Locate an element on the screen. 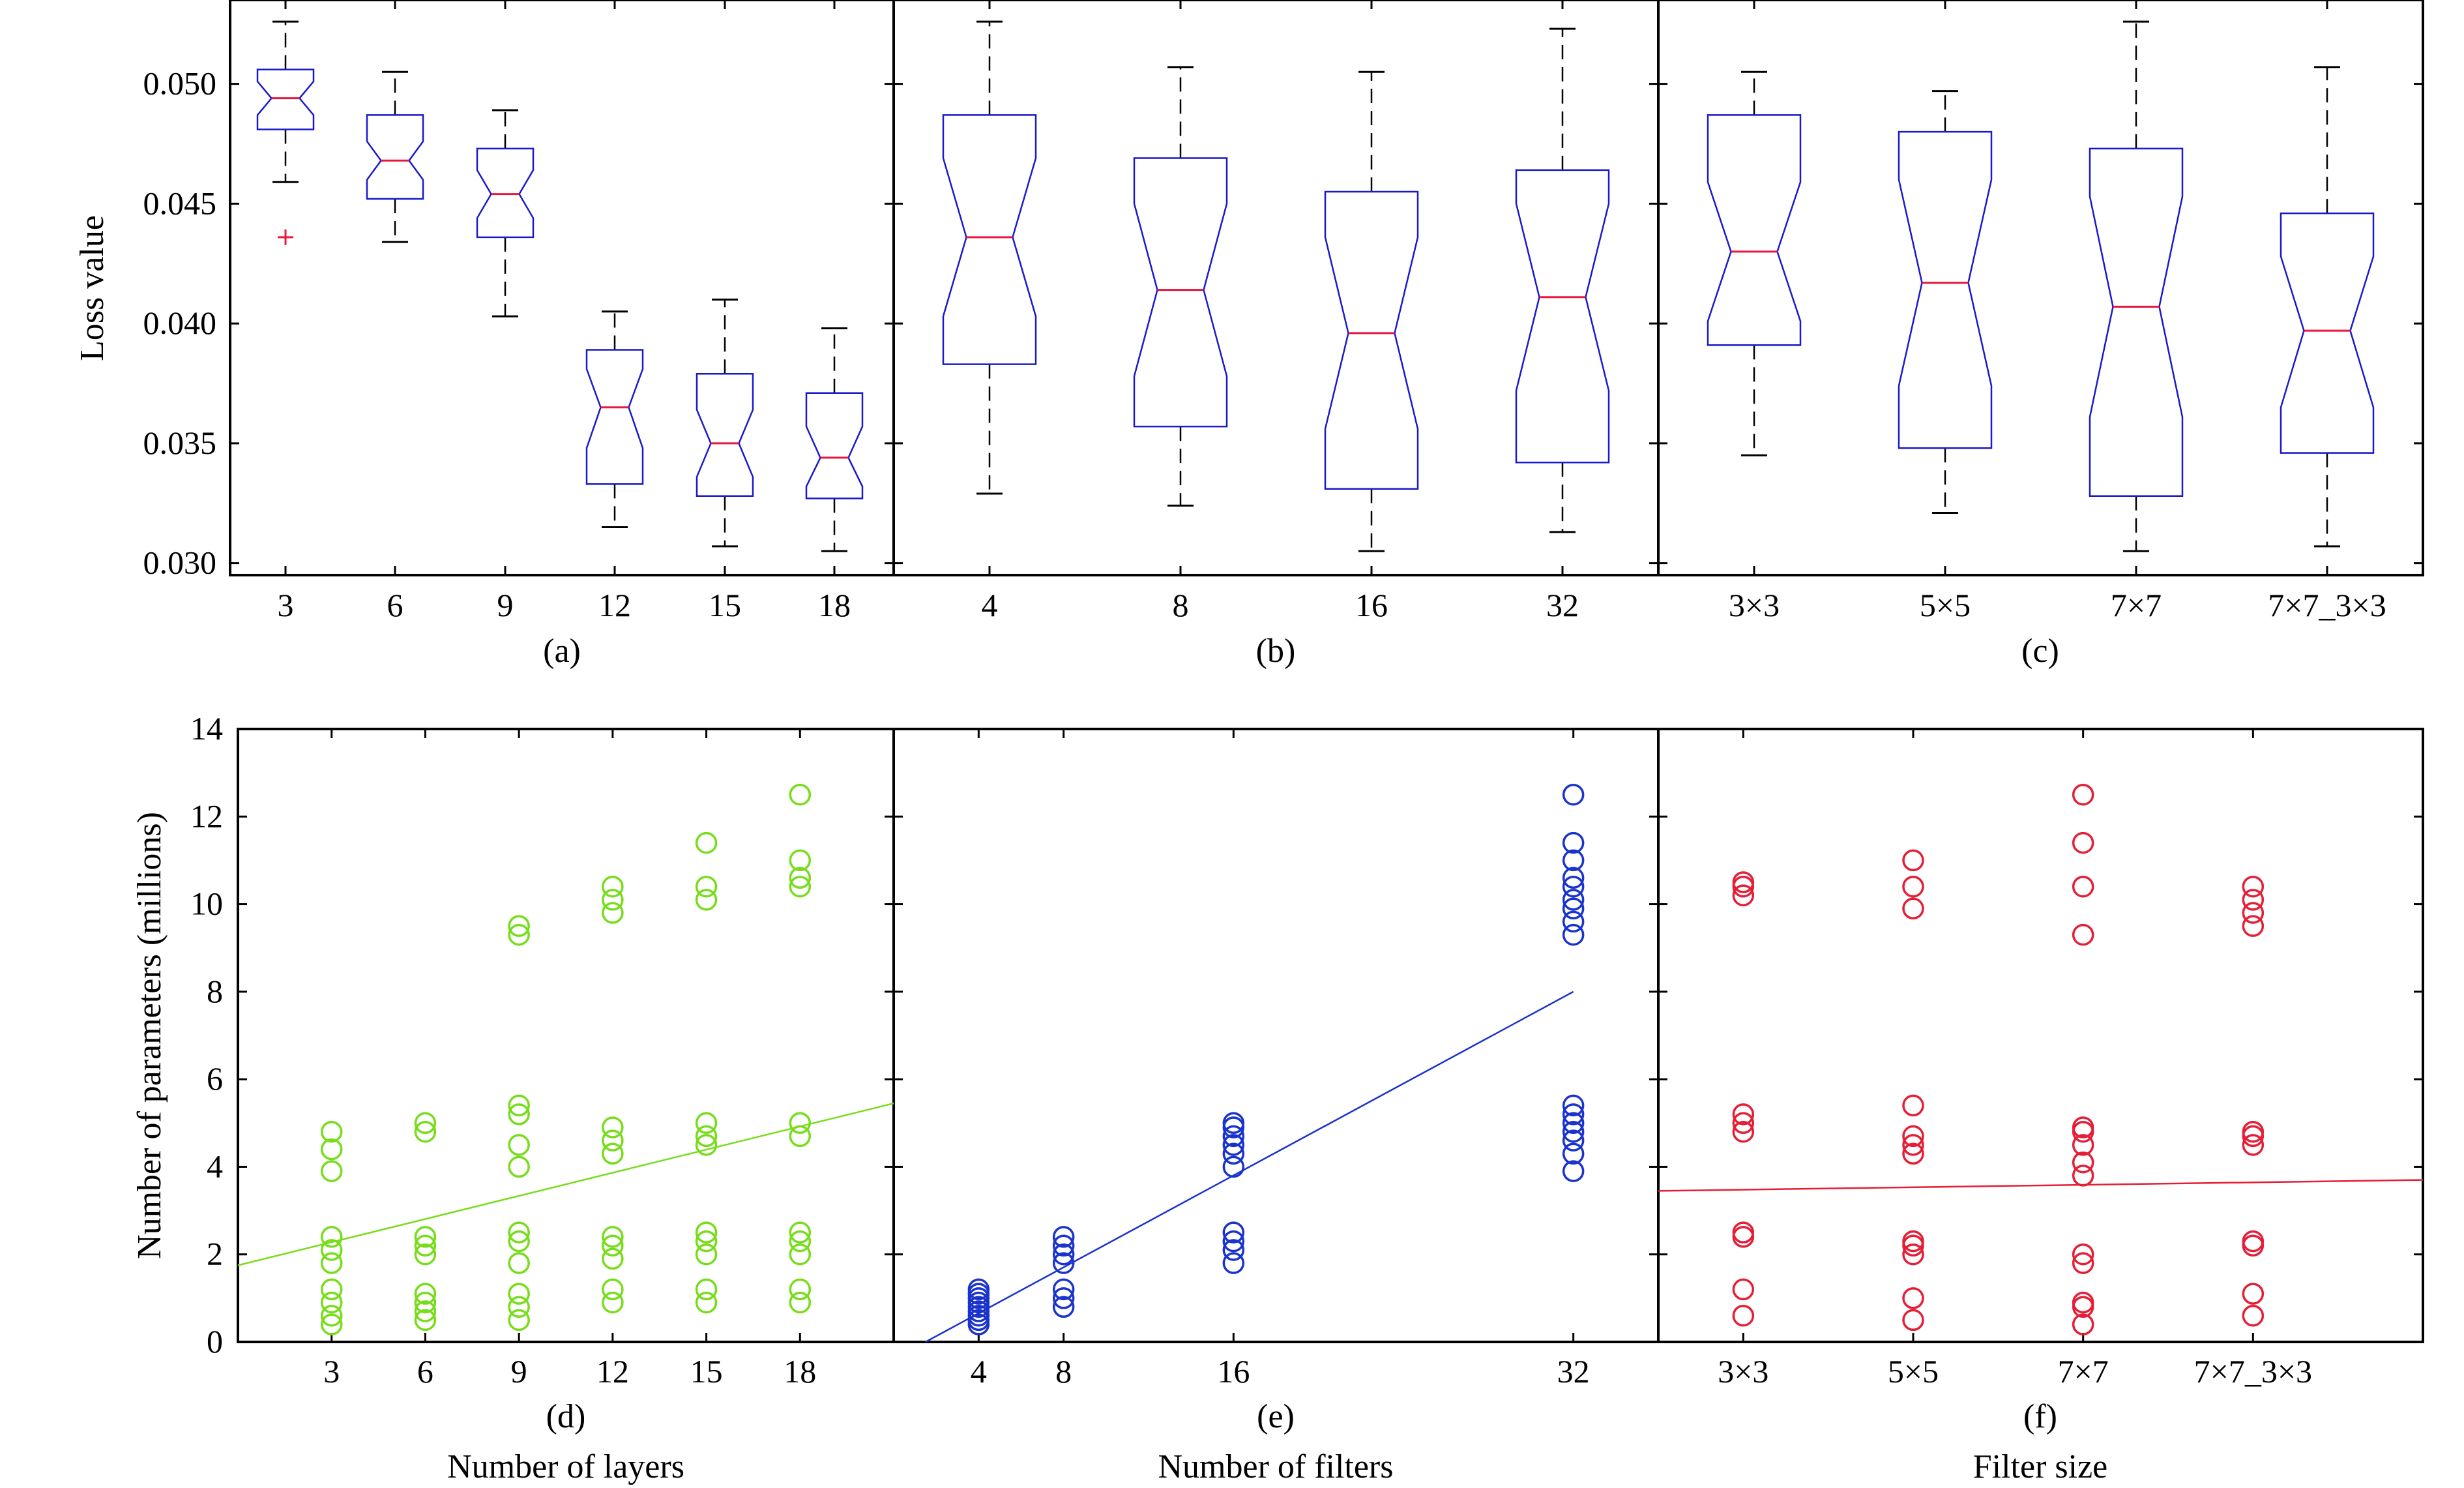  y-tick-label: 0.045 is located at coordinates (180, 203).